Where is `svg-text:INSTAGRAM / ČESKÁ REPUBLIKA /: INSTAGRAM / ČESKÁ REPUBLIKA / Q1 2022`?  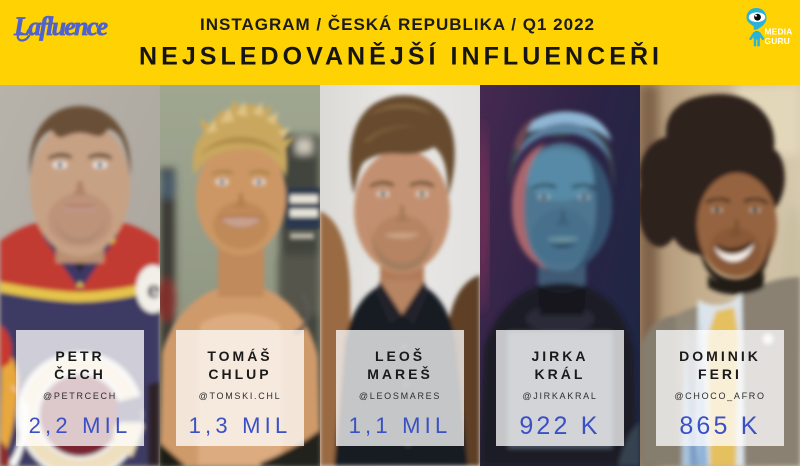 svg-text:INSTAGRAM / ČESKÁ REPUBLIKA /: INSTAGRAM / ČESKÁ REPUBLIKA / Q1 2022 is located at coordinates (398, 24).